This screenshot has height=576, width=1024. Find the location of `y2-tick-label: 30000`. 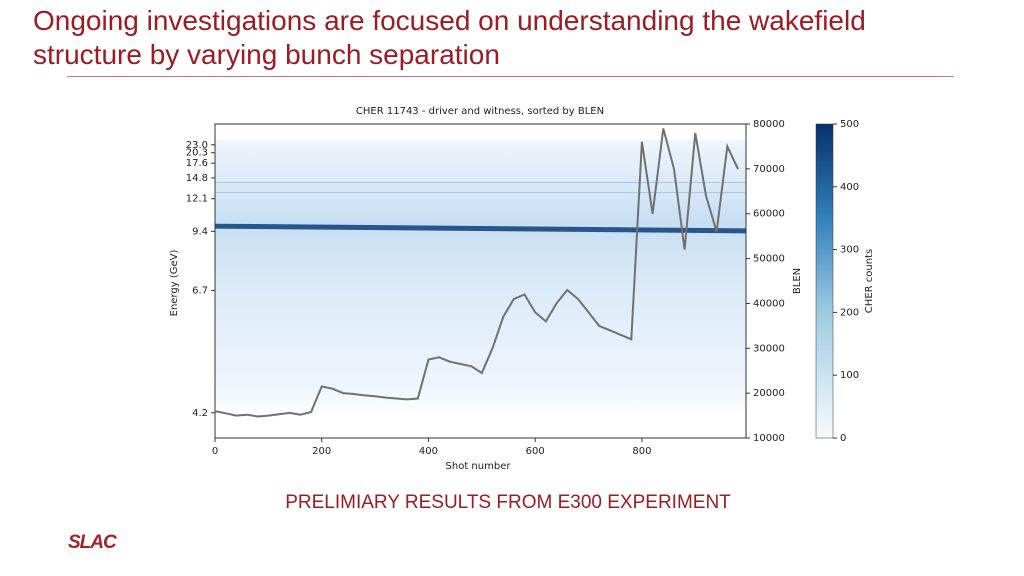

y2-tick-label: 30000 is located at coordinates (769, 348).